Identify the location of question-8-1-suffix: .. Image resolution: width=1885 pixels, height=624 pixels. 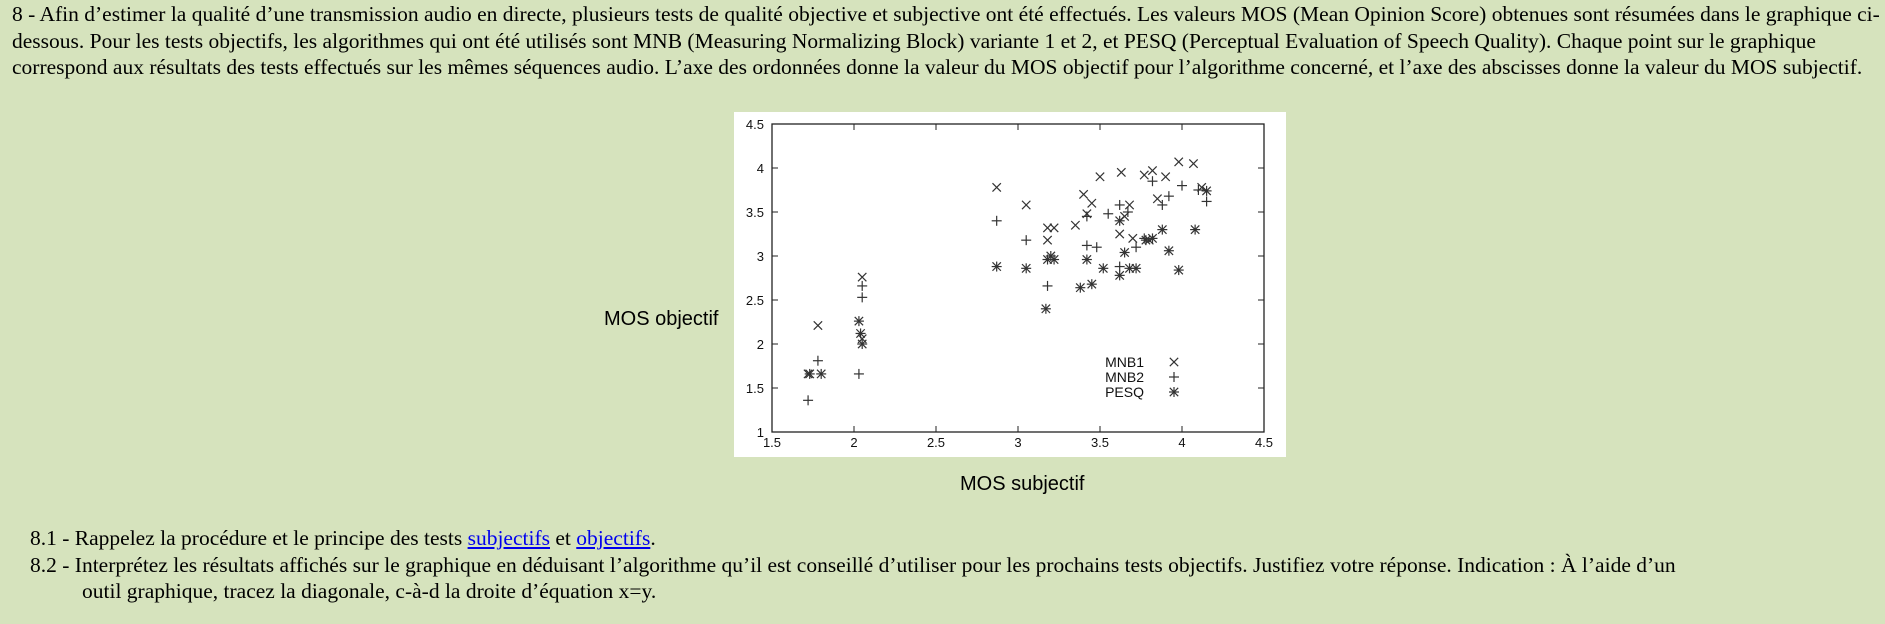
(653, 538).